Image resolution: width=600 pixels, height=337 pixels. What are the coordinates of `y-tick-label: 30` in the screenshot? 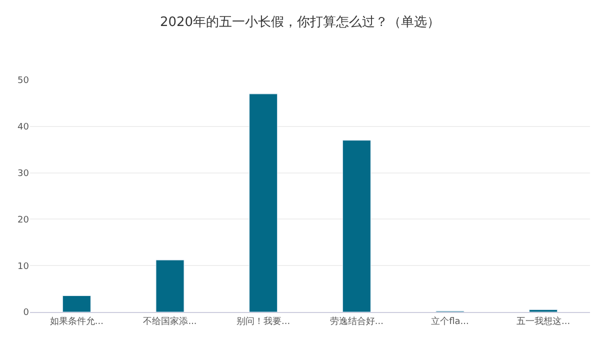 It's located at (24, 173).